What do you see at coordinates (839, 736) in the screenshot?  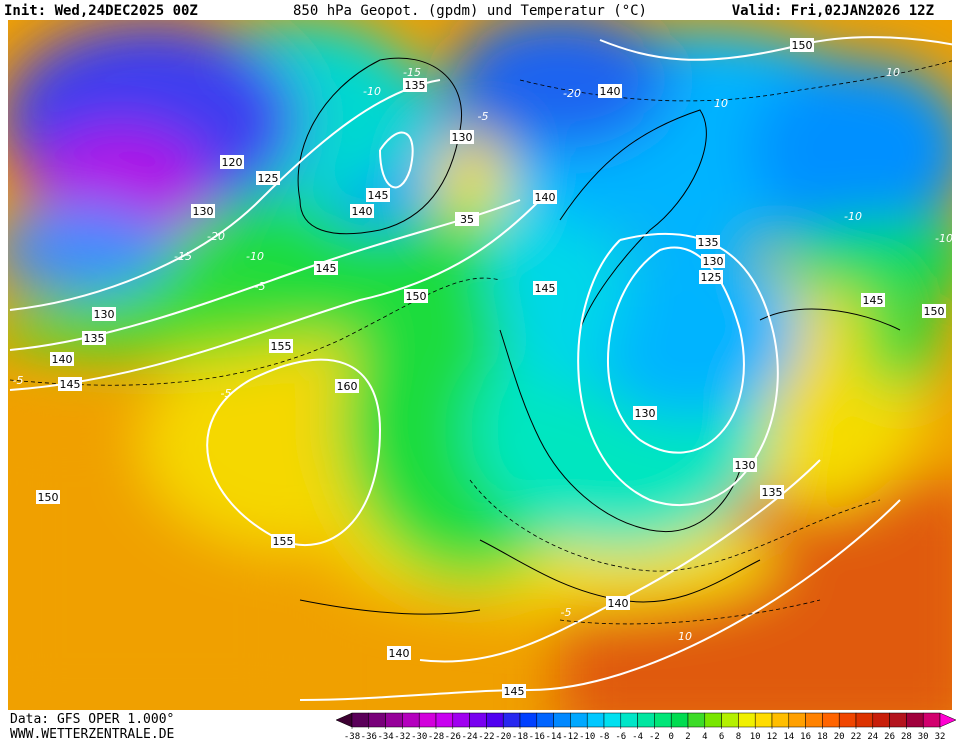 I see `colorbar-tick-label: 20` at bounding box center [839, 736].